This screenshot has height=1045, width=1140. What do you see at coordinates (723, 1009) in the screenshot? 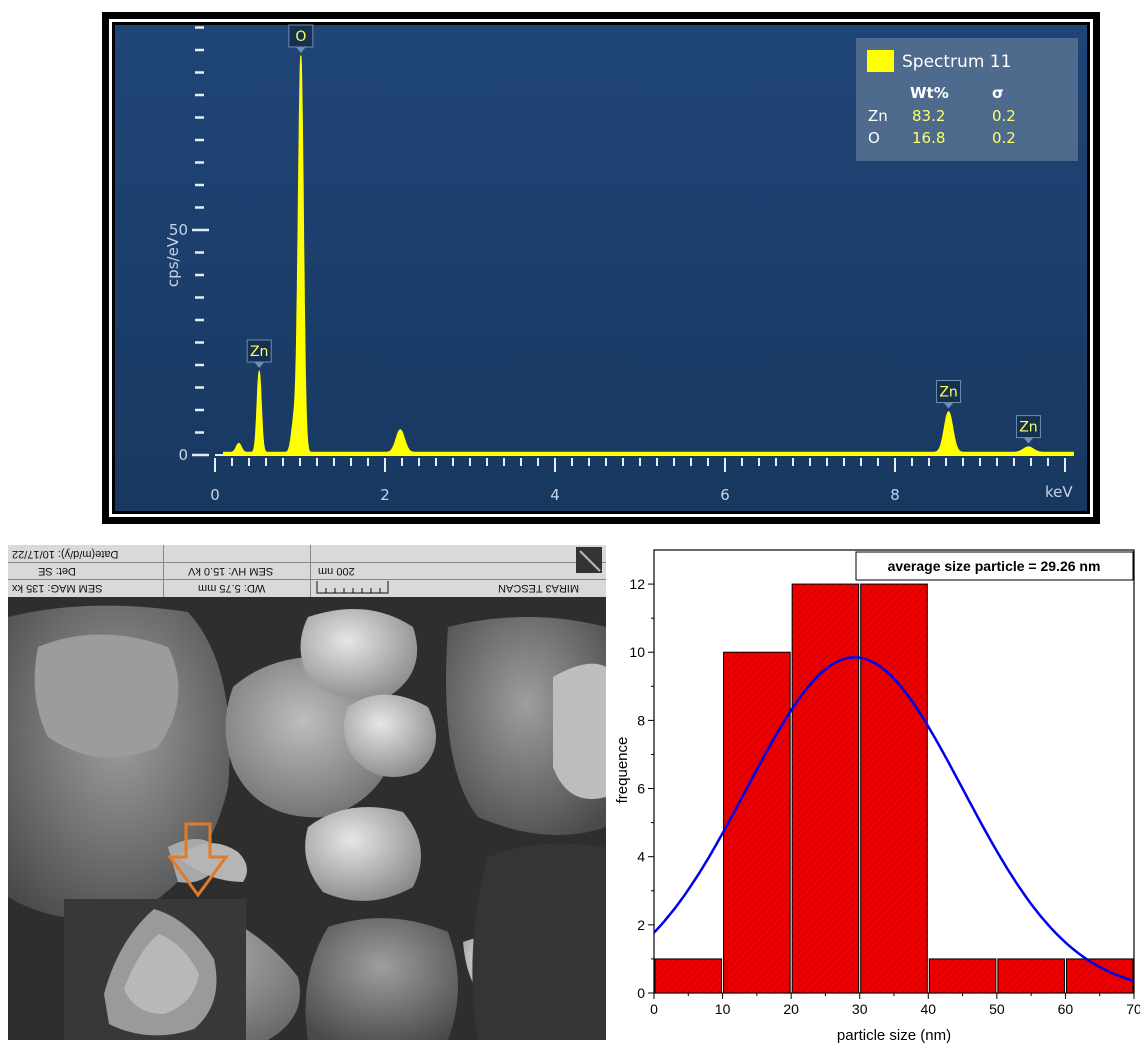
I see `hist-x-tick-label: 10` at bounding box center [723, 1009].